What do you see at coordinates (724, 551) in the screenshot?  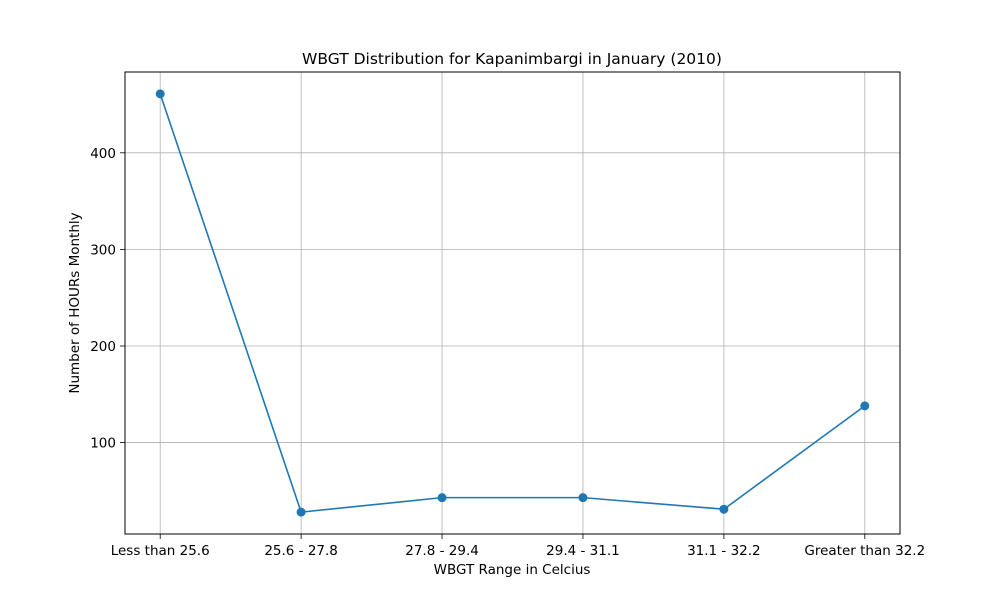 I see `x-tick-label: 31.1 - 32.2` at bounding box center [724, 551].